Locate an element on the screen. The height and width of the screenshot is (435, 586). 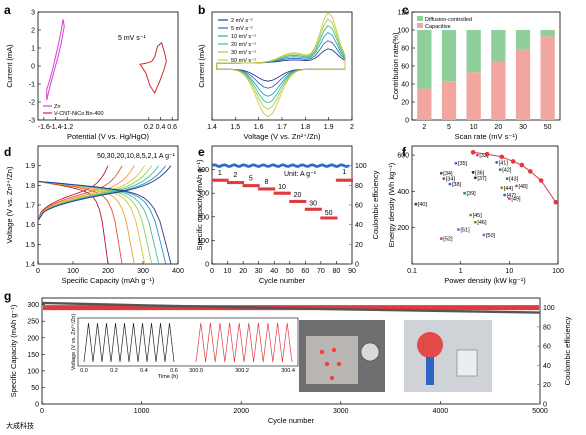
f-ytick-label: 200 is located at coordinates (403, 228).